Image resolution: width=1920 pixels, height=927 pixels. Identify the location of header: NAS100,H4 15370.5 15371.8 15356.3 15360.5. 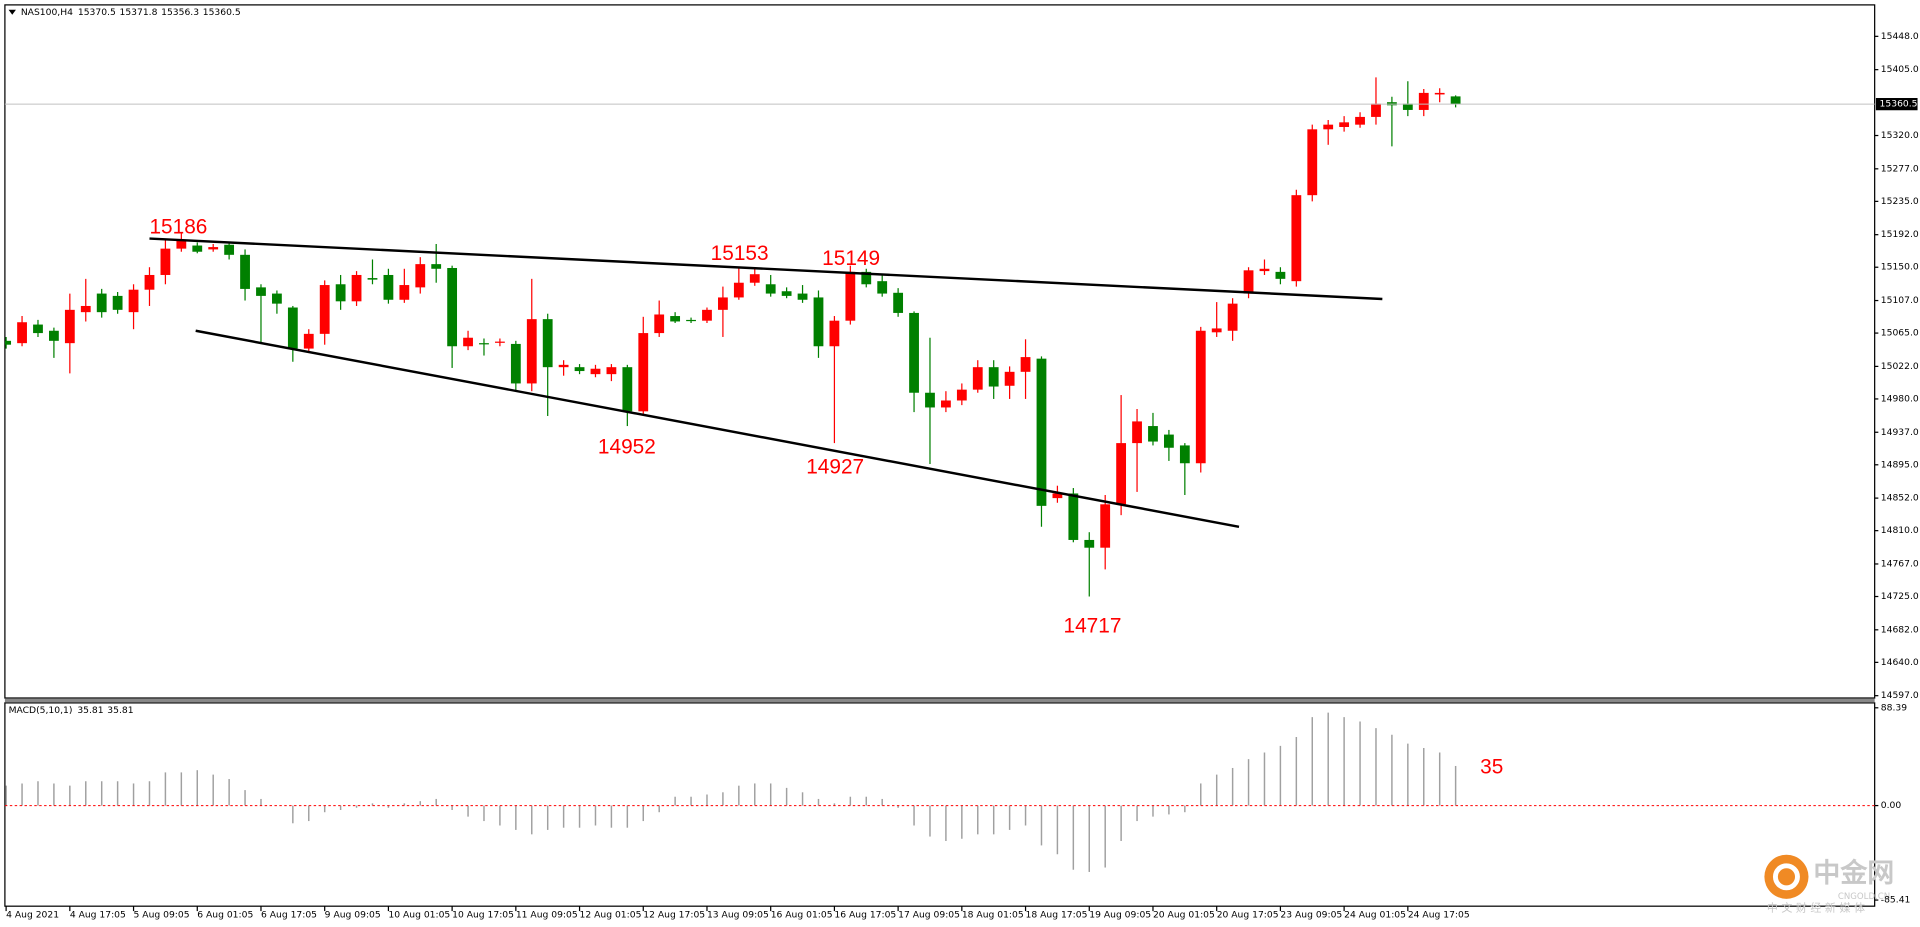
(131, 12).